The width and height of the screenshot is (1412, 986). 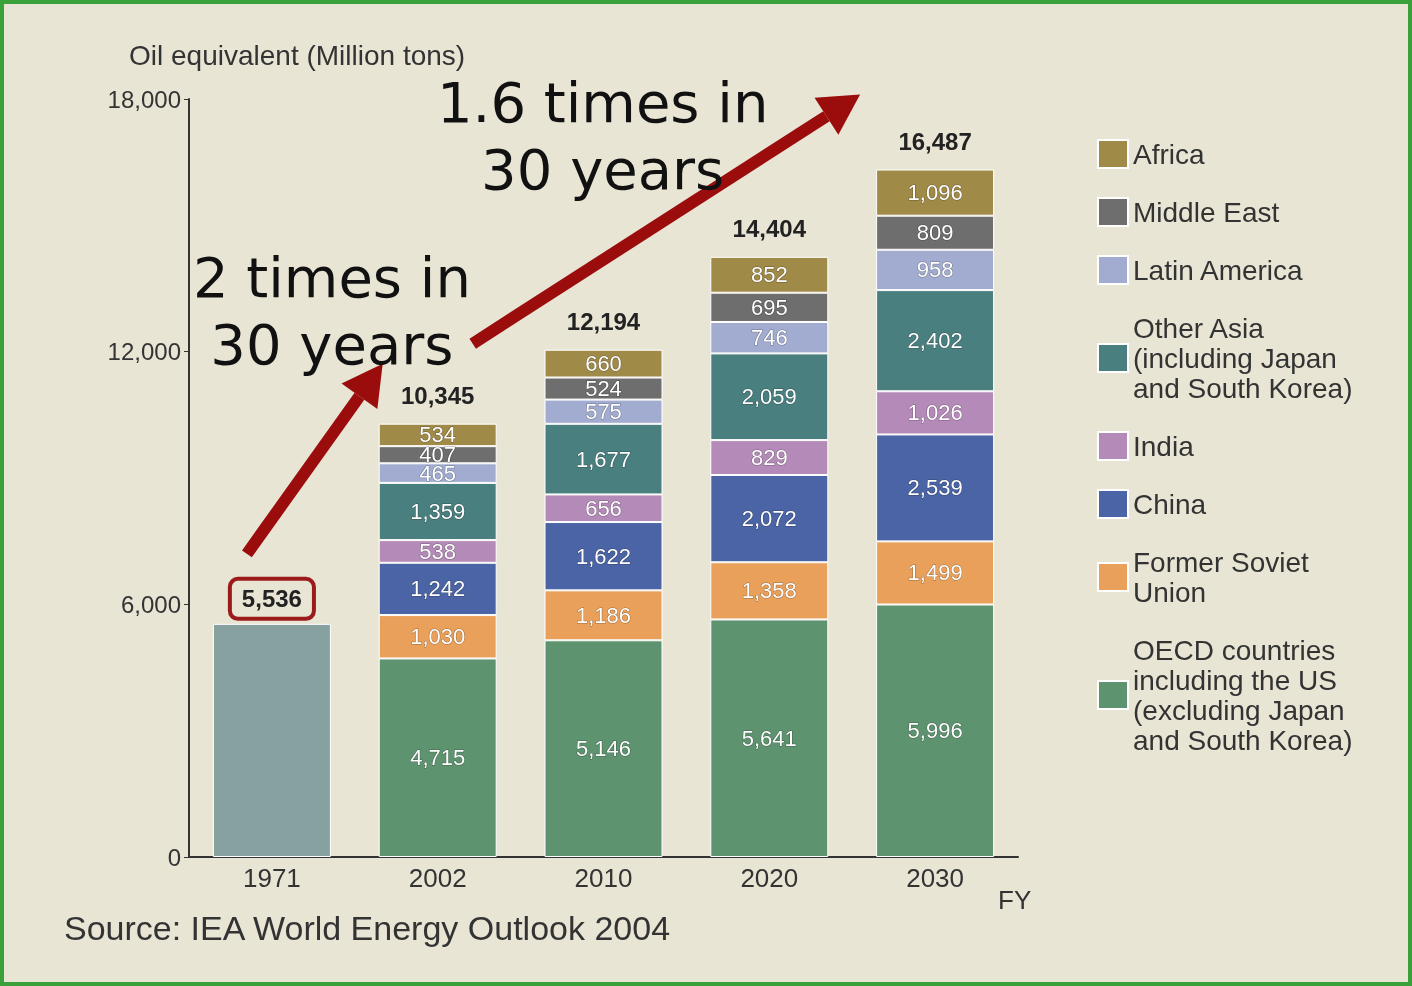 I want to click on y-axis-title: Oil equivalent (Million tons), so click(x=297, y=55).